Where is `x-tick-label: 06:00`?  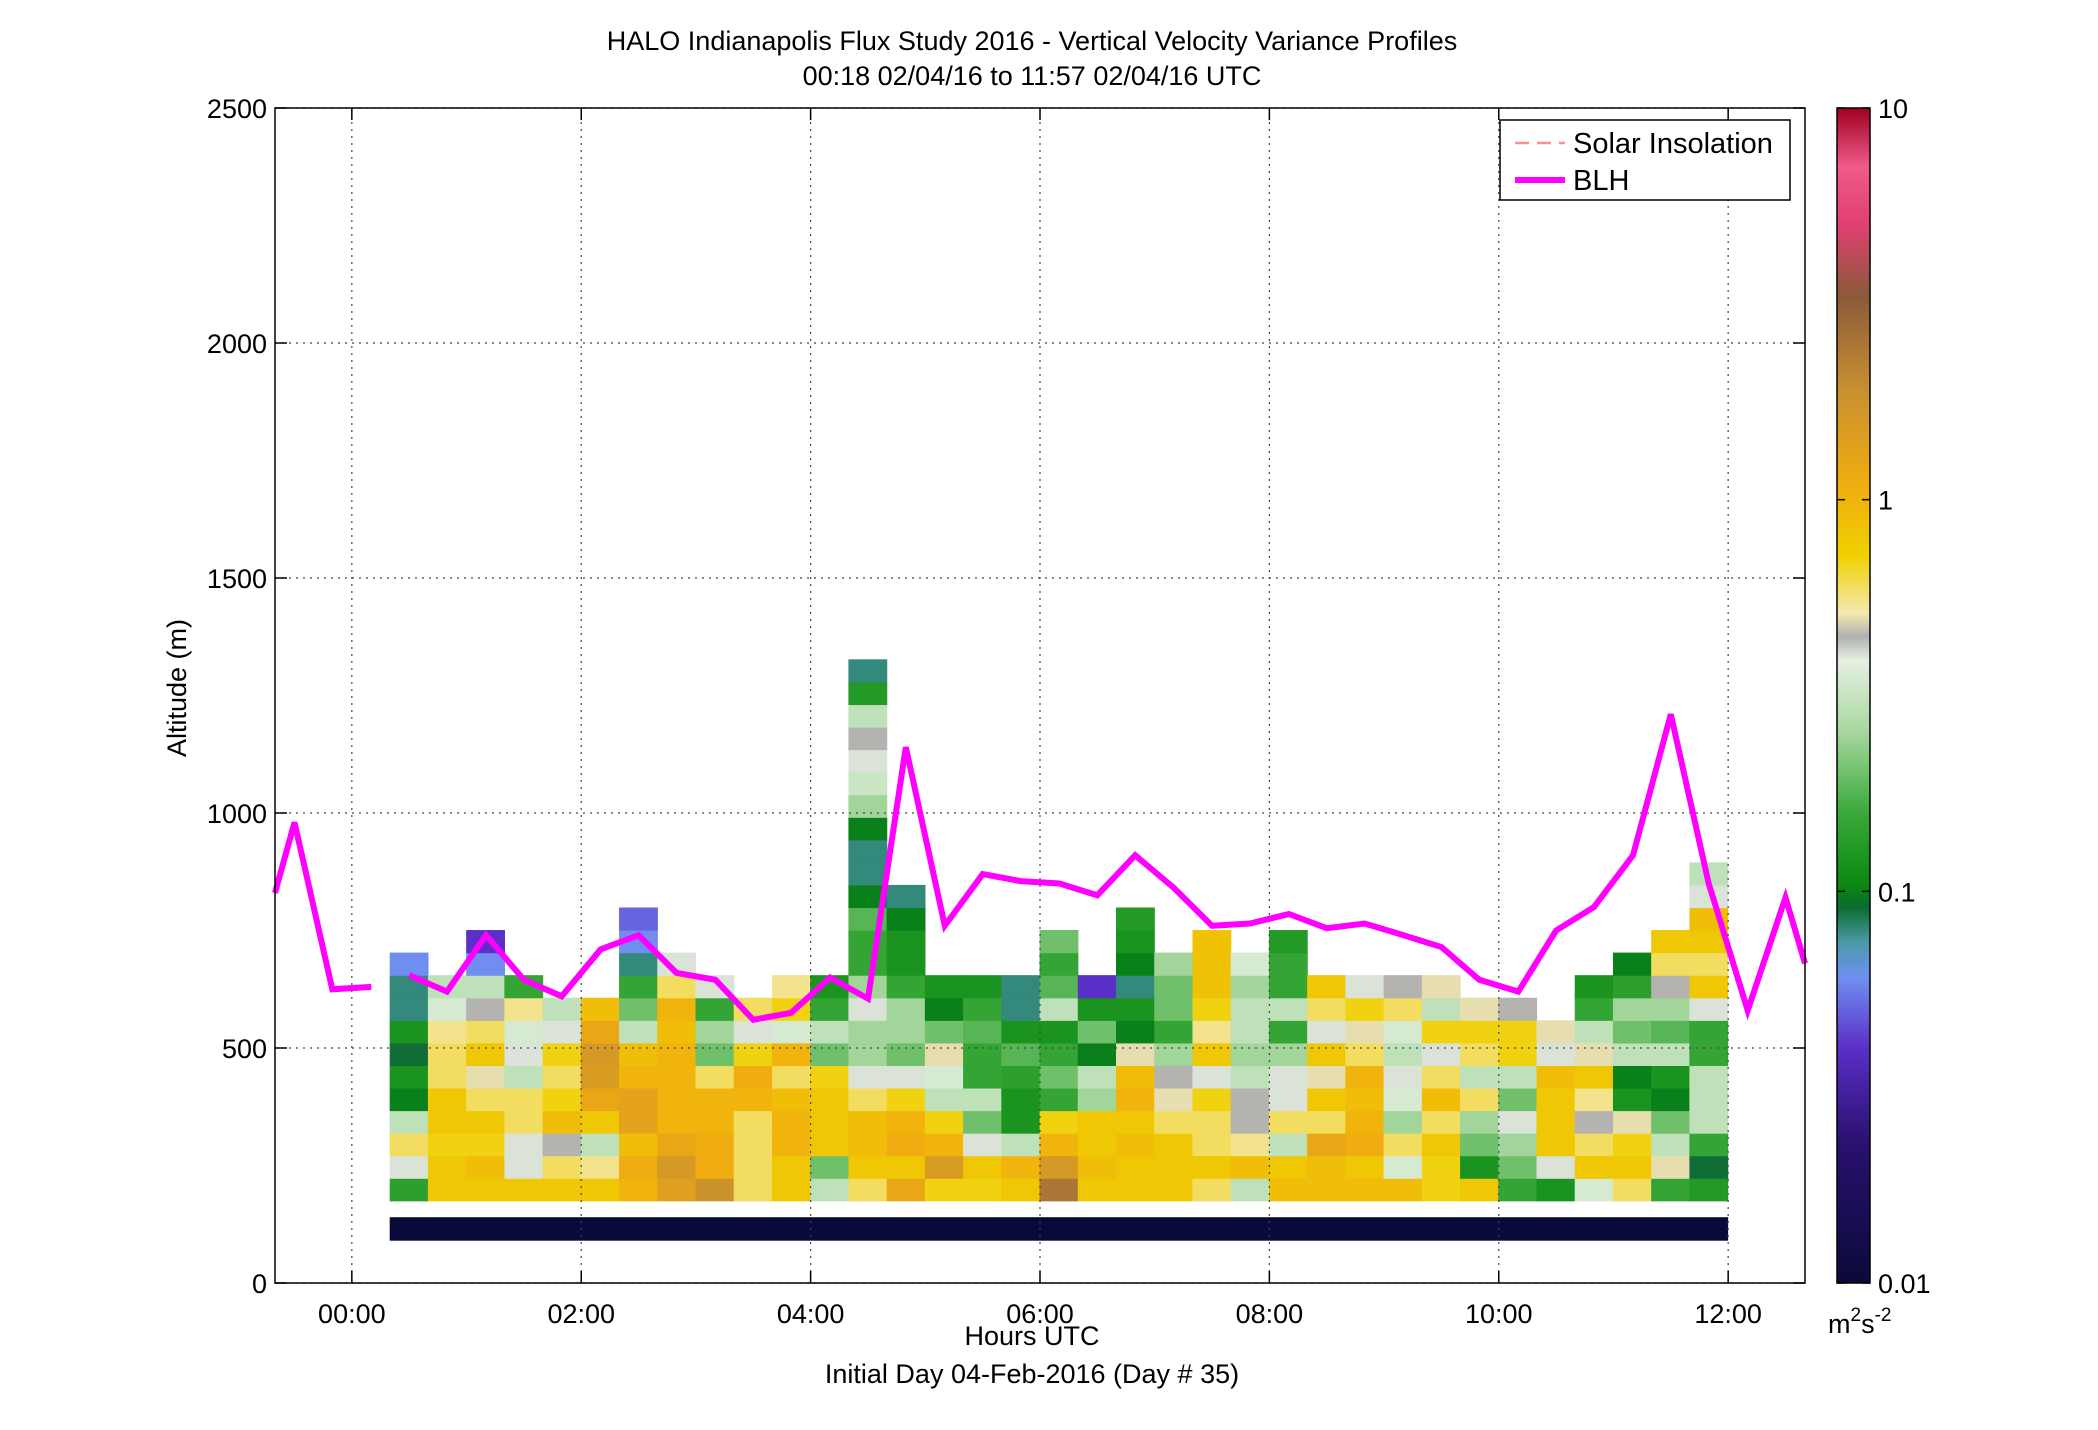
x-tick-label: 06:00 is located at coordinates (1040, 1314).